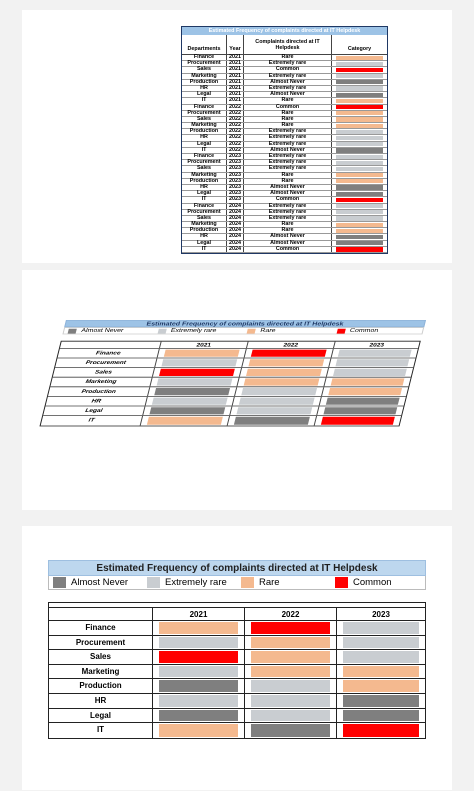 This screenshot has width=474, height=791. Describe the element at coordinates (288, 125) in the screenshot. I see `complaint-level-cell: Rare` at that location.